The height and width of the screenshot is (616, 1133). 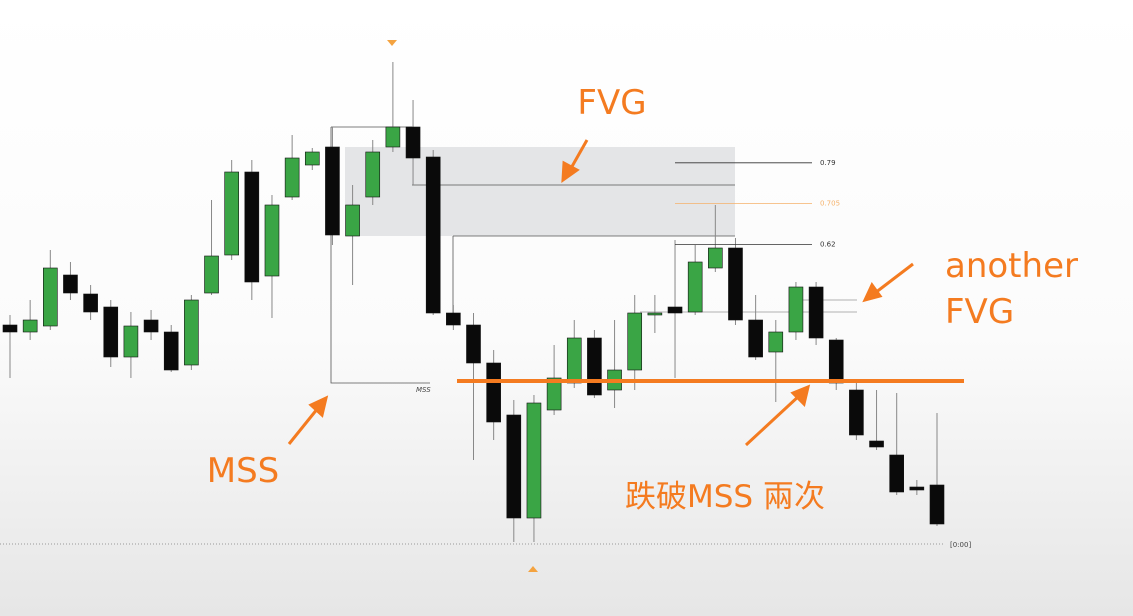 What do you see at coordinates (1011, 266) in the screenshot?
I see `annotation: another` at bounding box center [1011, 266].